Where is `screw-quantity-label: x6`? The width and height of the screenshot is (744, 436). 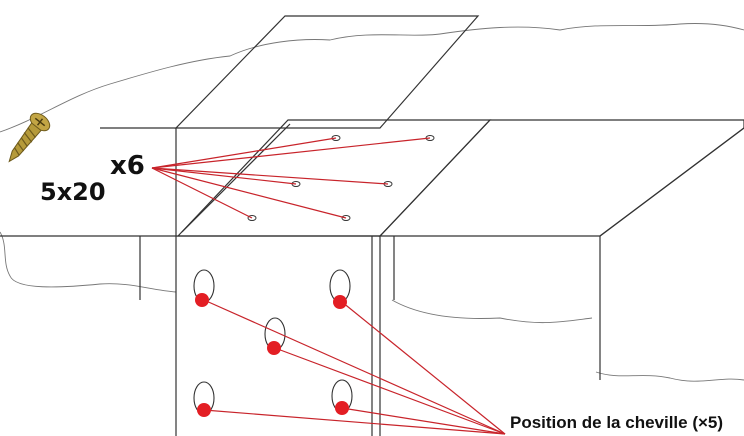 screw-quantity-label: x6 is located at coordinates (127, 166).